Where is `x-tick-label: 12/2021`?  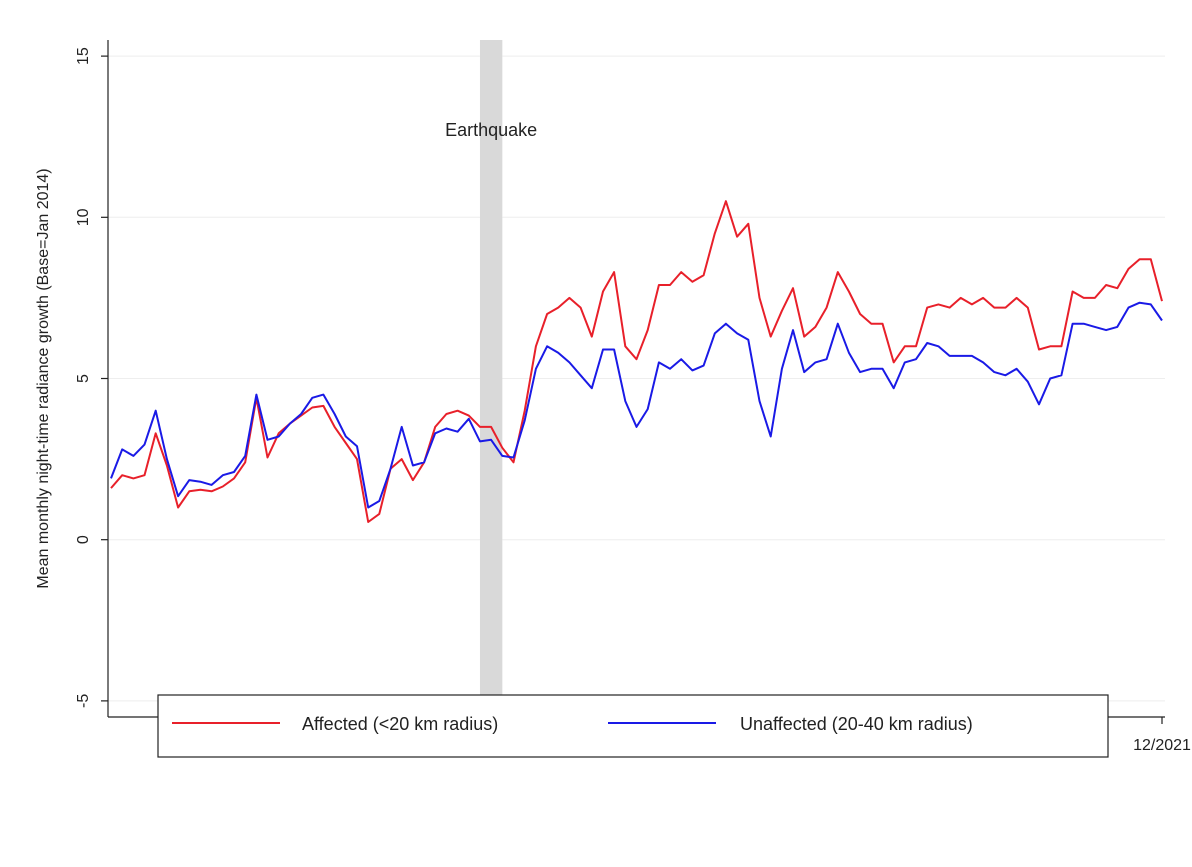 x-tick-label: 12/2021 is located at coordinates (1162, 745).